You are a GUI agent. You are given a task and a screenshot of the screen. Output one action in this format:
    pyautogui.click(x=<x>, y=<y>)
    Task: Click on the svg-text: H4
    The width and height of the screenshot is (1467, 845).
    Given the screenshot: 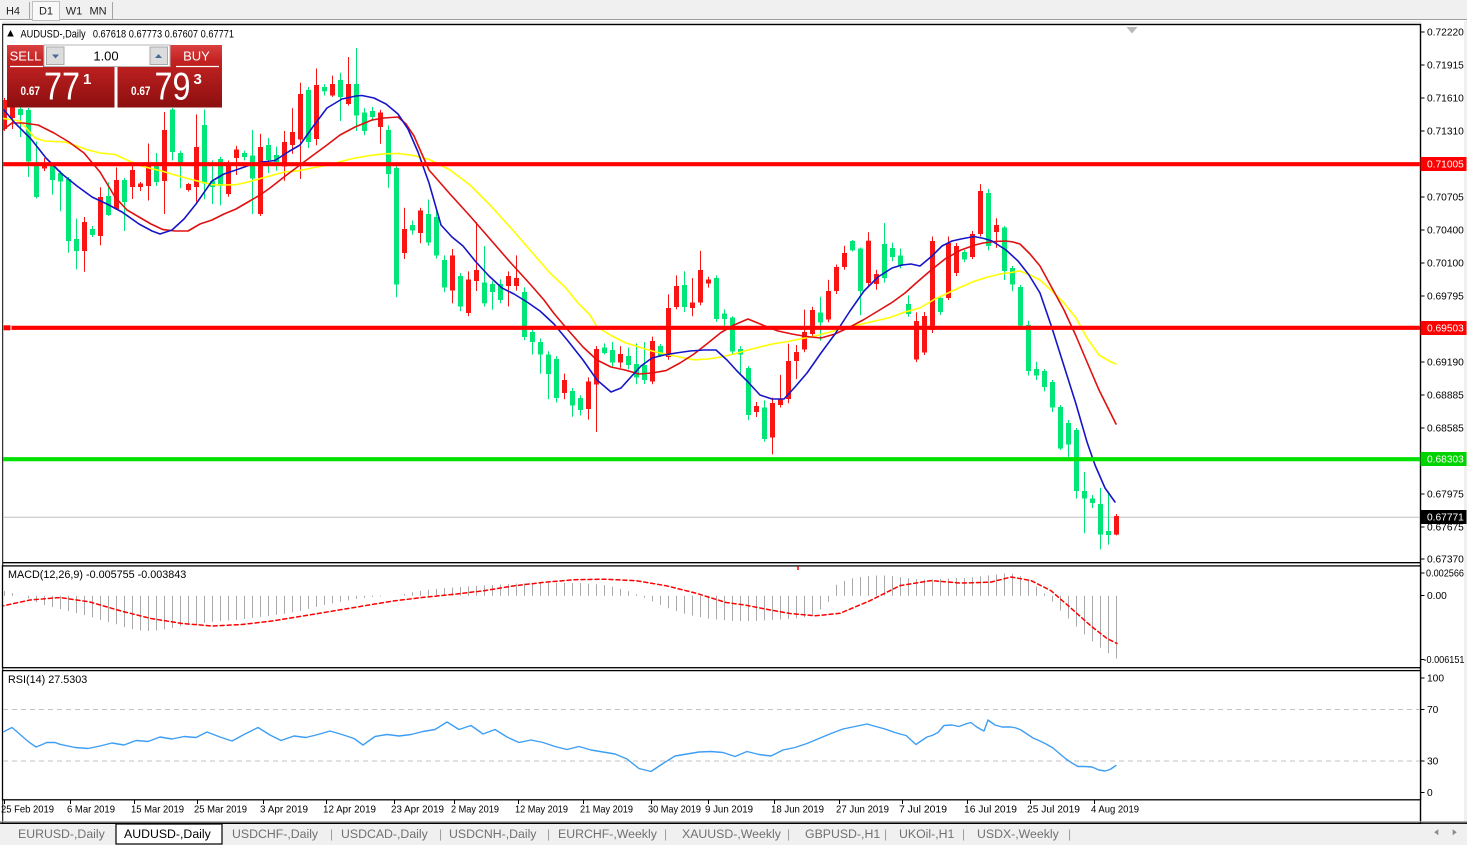 What is the action you would take?
    pyautogui.click(x=13, y=12)
    